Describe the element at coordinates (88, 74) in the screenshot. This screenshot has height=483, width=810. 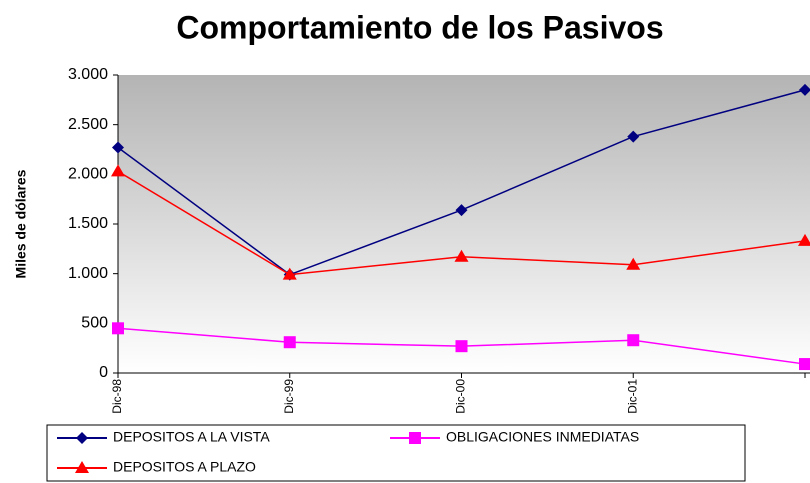
I see `y-tick-label: 3.000` at that location.